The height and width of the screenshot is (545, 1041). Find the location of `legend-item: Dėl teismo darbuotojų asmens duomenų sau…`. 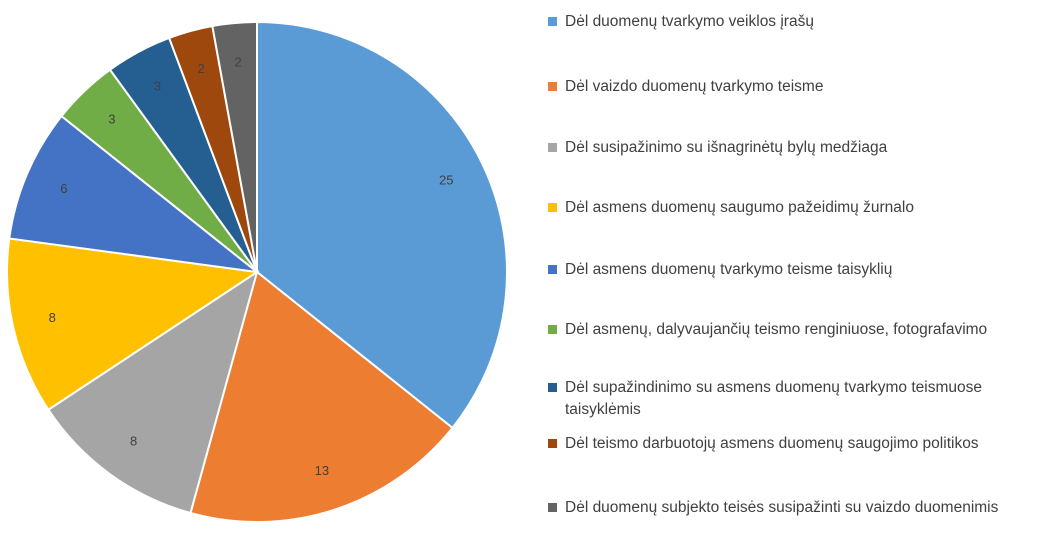

legend-item: Dėl teismo darbuotojų asmens duomenų sau… is located at coordinates (790, 444).